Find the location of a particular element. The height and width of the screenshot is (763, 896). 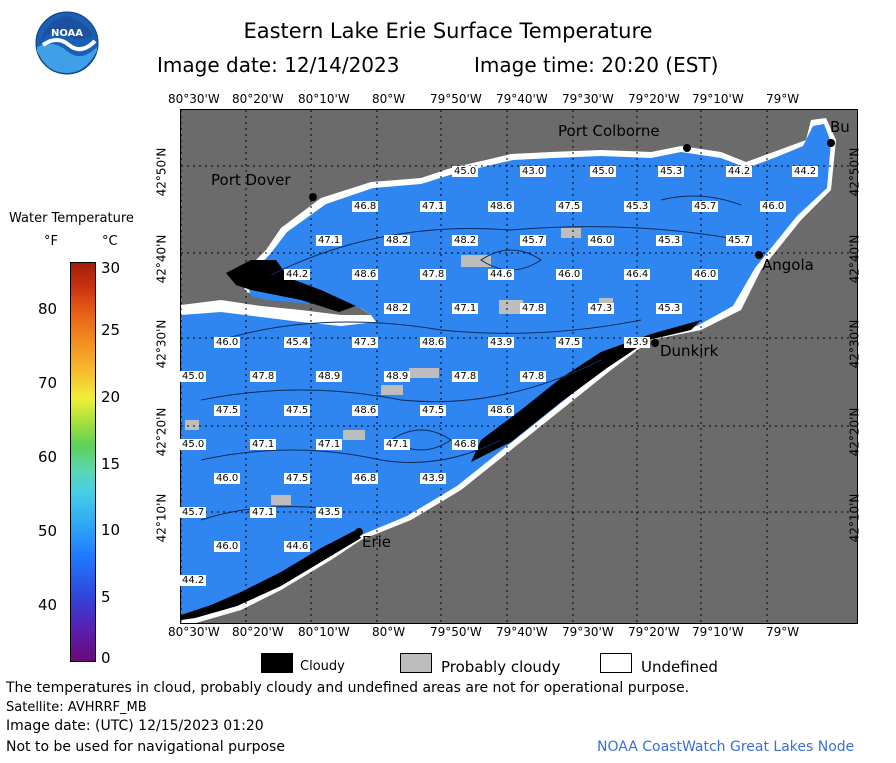

temperature-label: 46.4 is located at coordinates (637, 274).